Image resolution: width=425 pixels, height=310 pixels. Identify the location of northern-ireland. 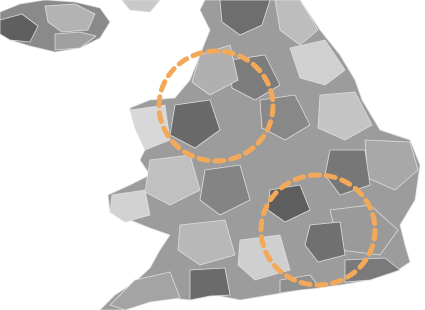
(80, 26).